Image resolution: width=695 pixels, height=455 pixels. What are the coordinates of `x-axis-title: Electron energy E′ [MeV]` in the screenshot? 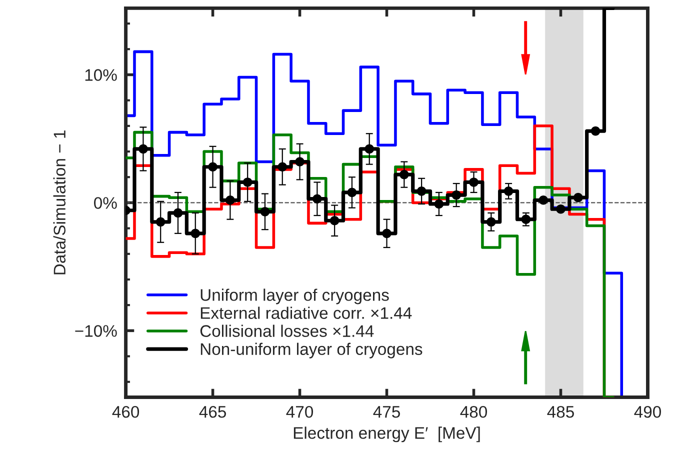 It's located at (387, 434).